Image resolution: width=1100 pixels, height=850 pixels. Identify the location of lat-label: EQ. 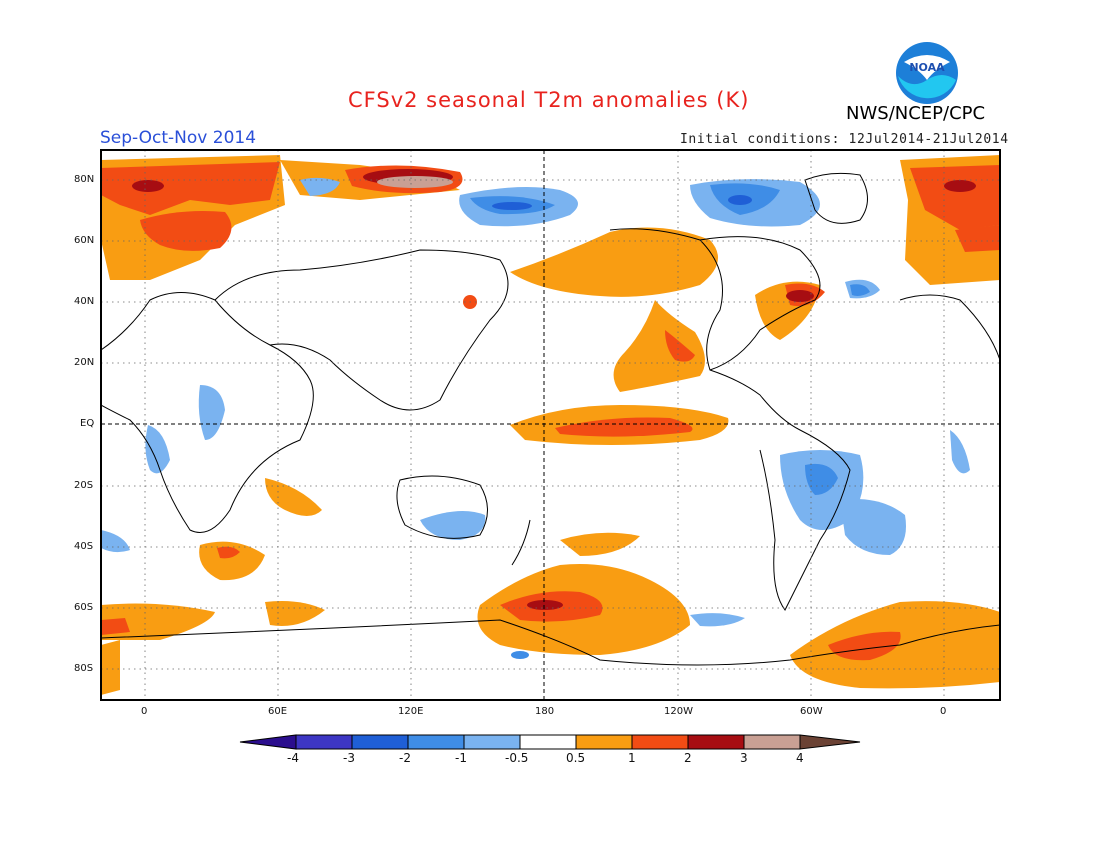
(87, 423).